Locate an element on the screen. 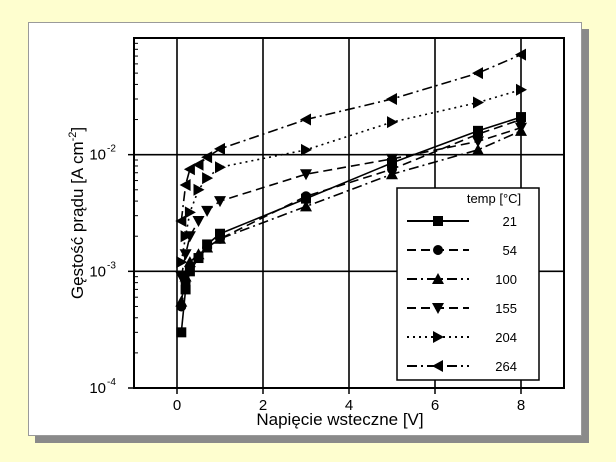 The width and height of the screenshot is (616, 462). legend: temp [°C] 21 54 100 155 204 264 is located at coordinates (468, 284).